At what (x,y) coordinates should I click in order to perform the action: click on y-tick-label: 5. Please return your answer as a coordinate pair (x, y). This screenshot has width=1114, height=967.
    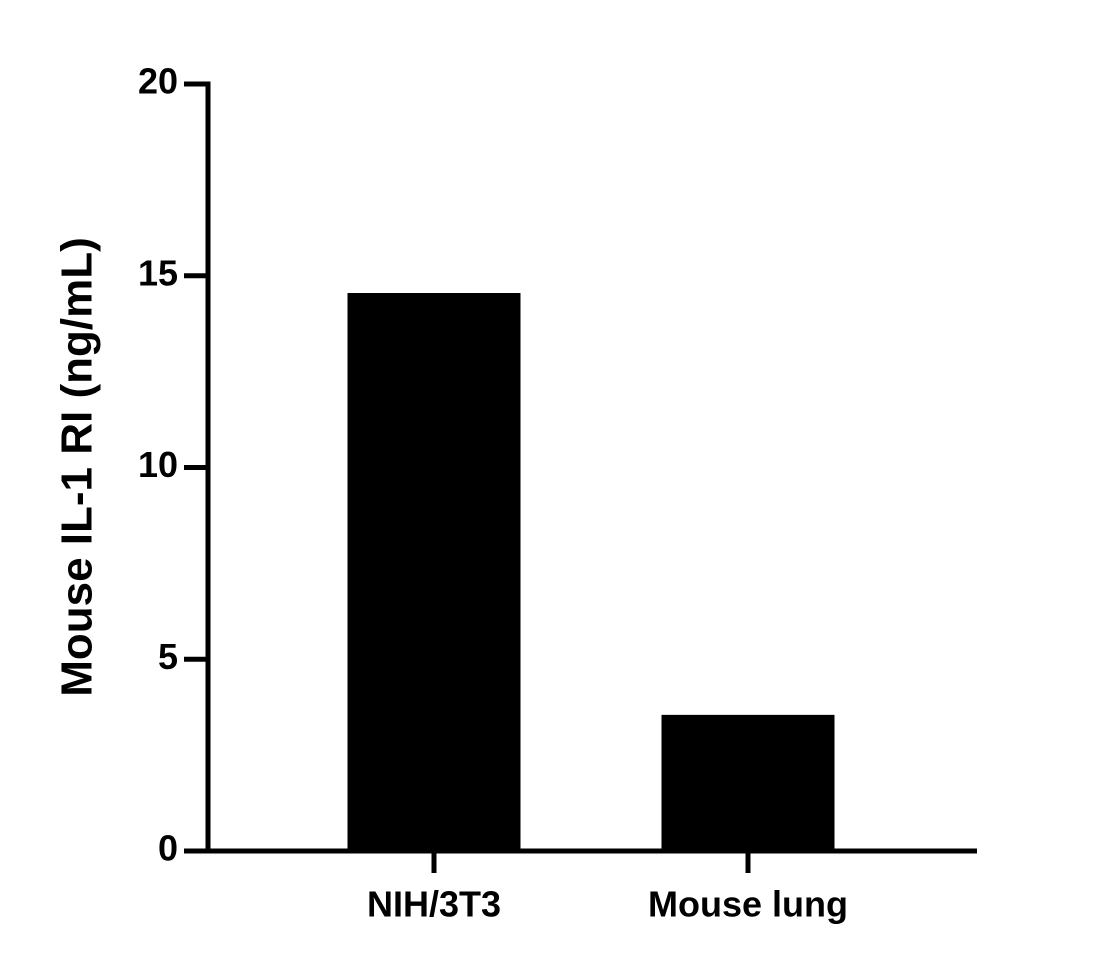
    Looking at the image, I should click on (168, 656).